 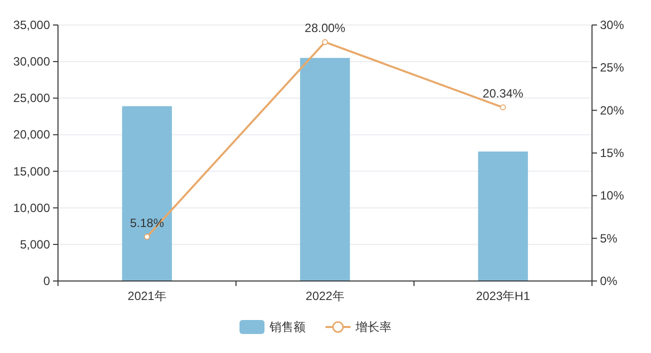 I want to click on x-tick-label: 2022年, so click(x=325, y=296).